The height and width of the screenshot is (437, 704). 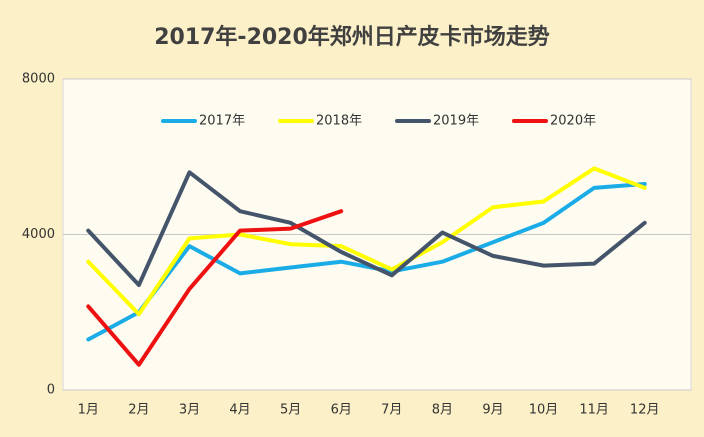 What do you see at coordinates (573, 121) in the screenshot?
I see `legend-label: 2020年` at bounding box center [573, 121].